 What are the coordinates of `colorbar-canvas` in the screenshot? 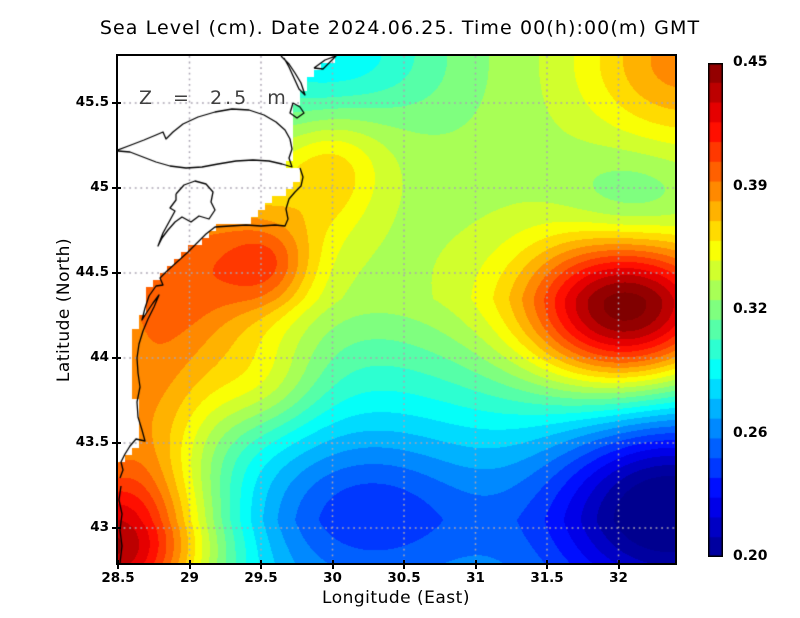 It's located at (715, 310).